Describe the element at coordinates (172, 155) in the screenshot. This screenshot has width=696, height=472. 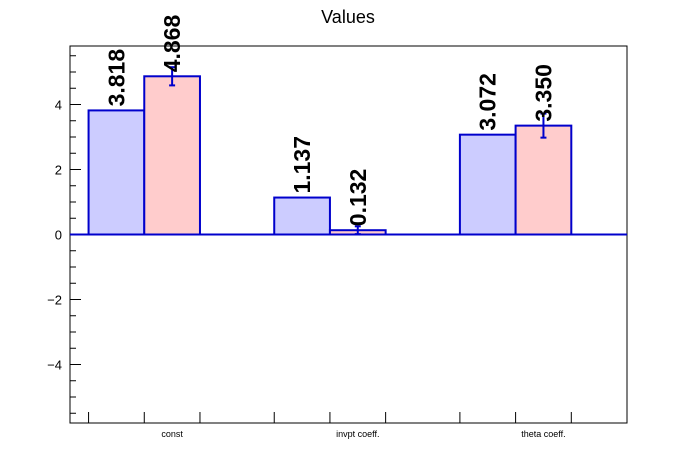
I see `bar-series-2-const` at that location.